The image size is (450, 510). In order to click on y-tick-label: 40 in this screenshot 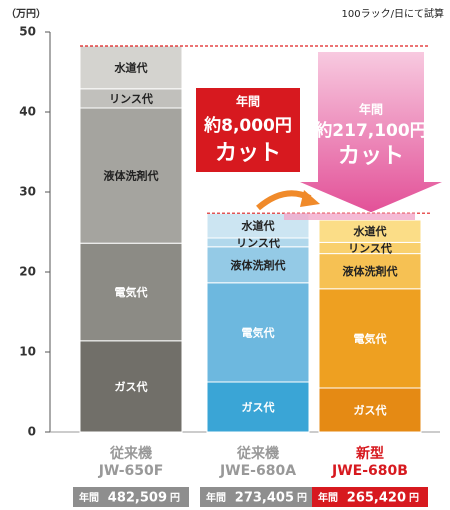, I will do `click(27, 112)`.